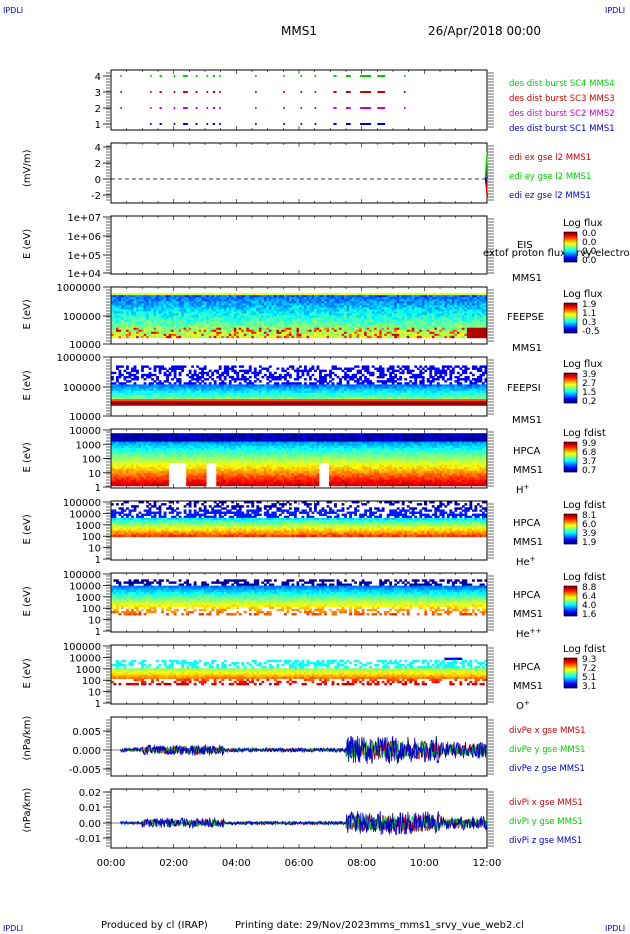  Describe the element at coordinates (562, 84) in the screenshot. I see `burst-legend-entry: des dist burst SC4 MMS4` at that location.